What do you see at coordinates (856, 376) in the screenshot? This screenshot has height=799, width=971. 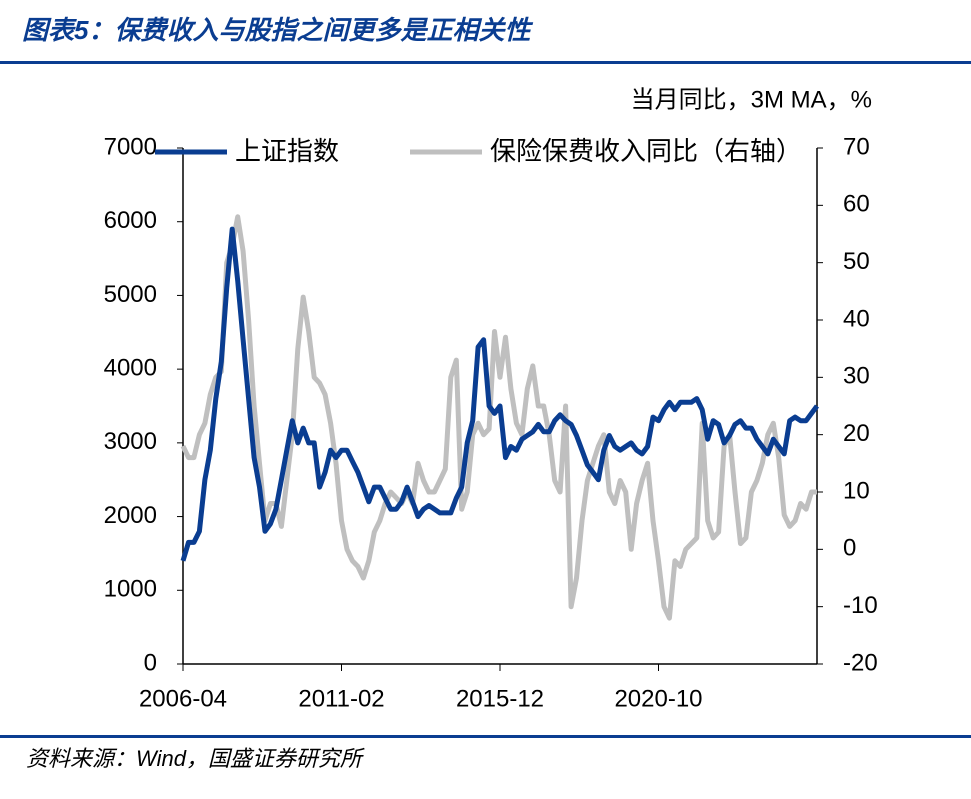 I see `y2-tick-label: 30` at bounding box center [856, 376].